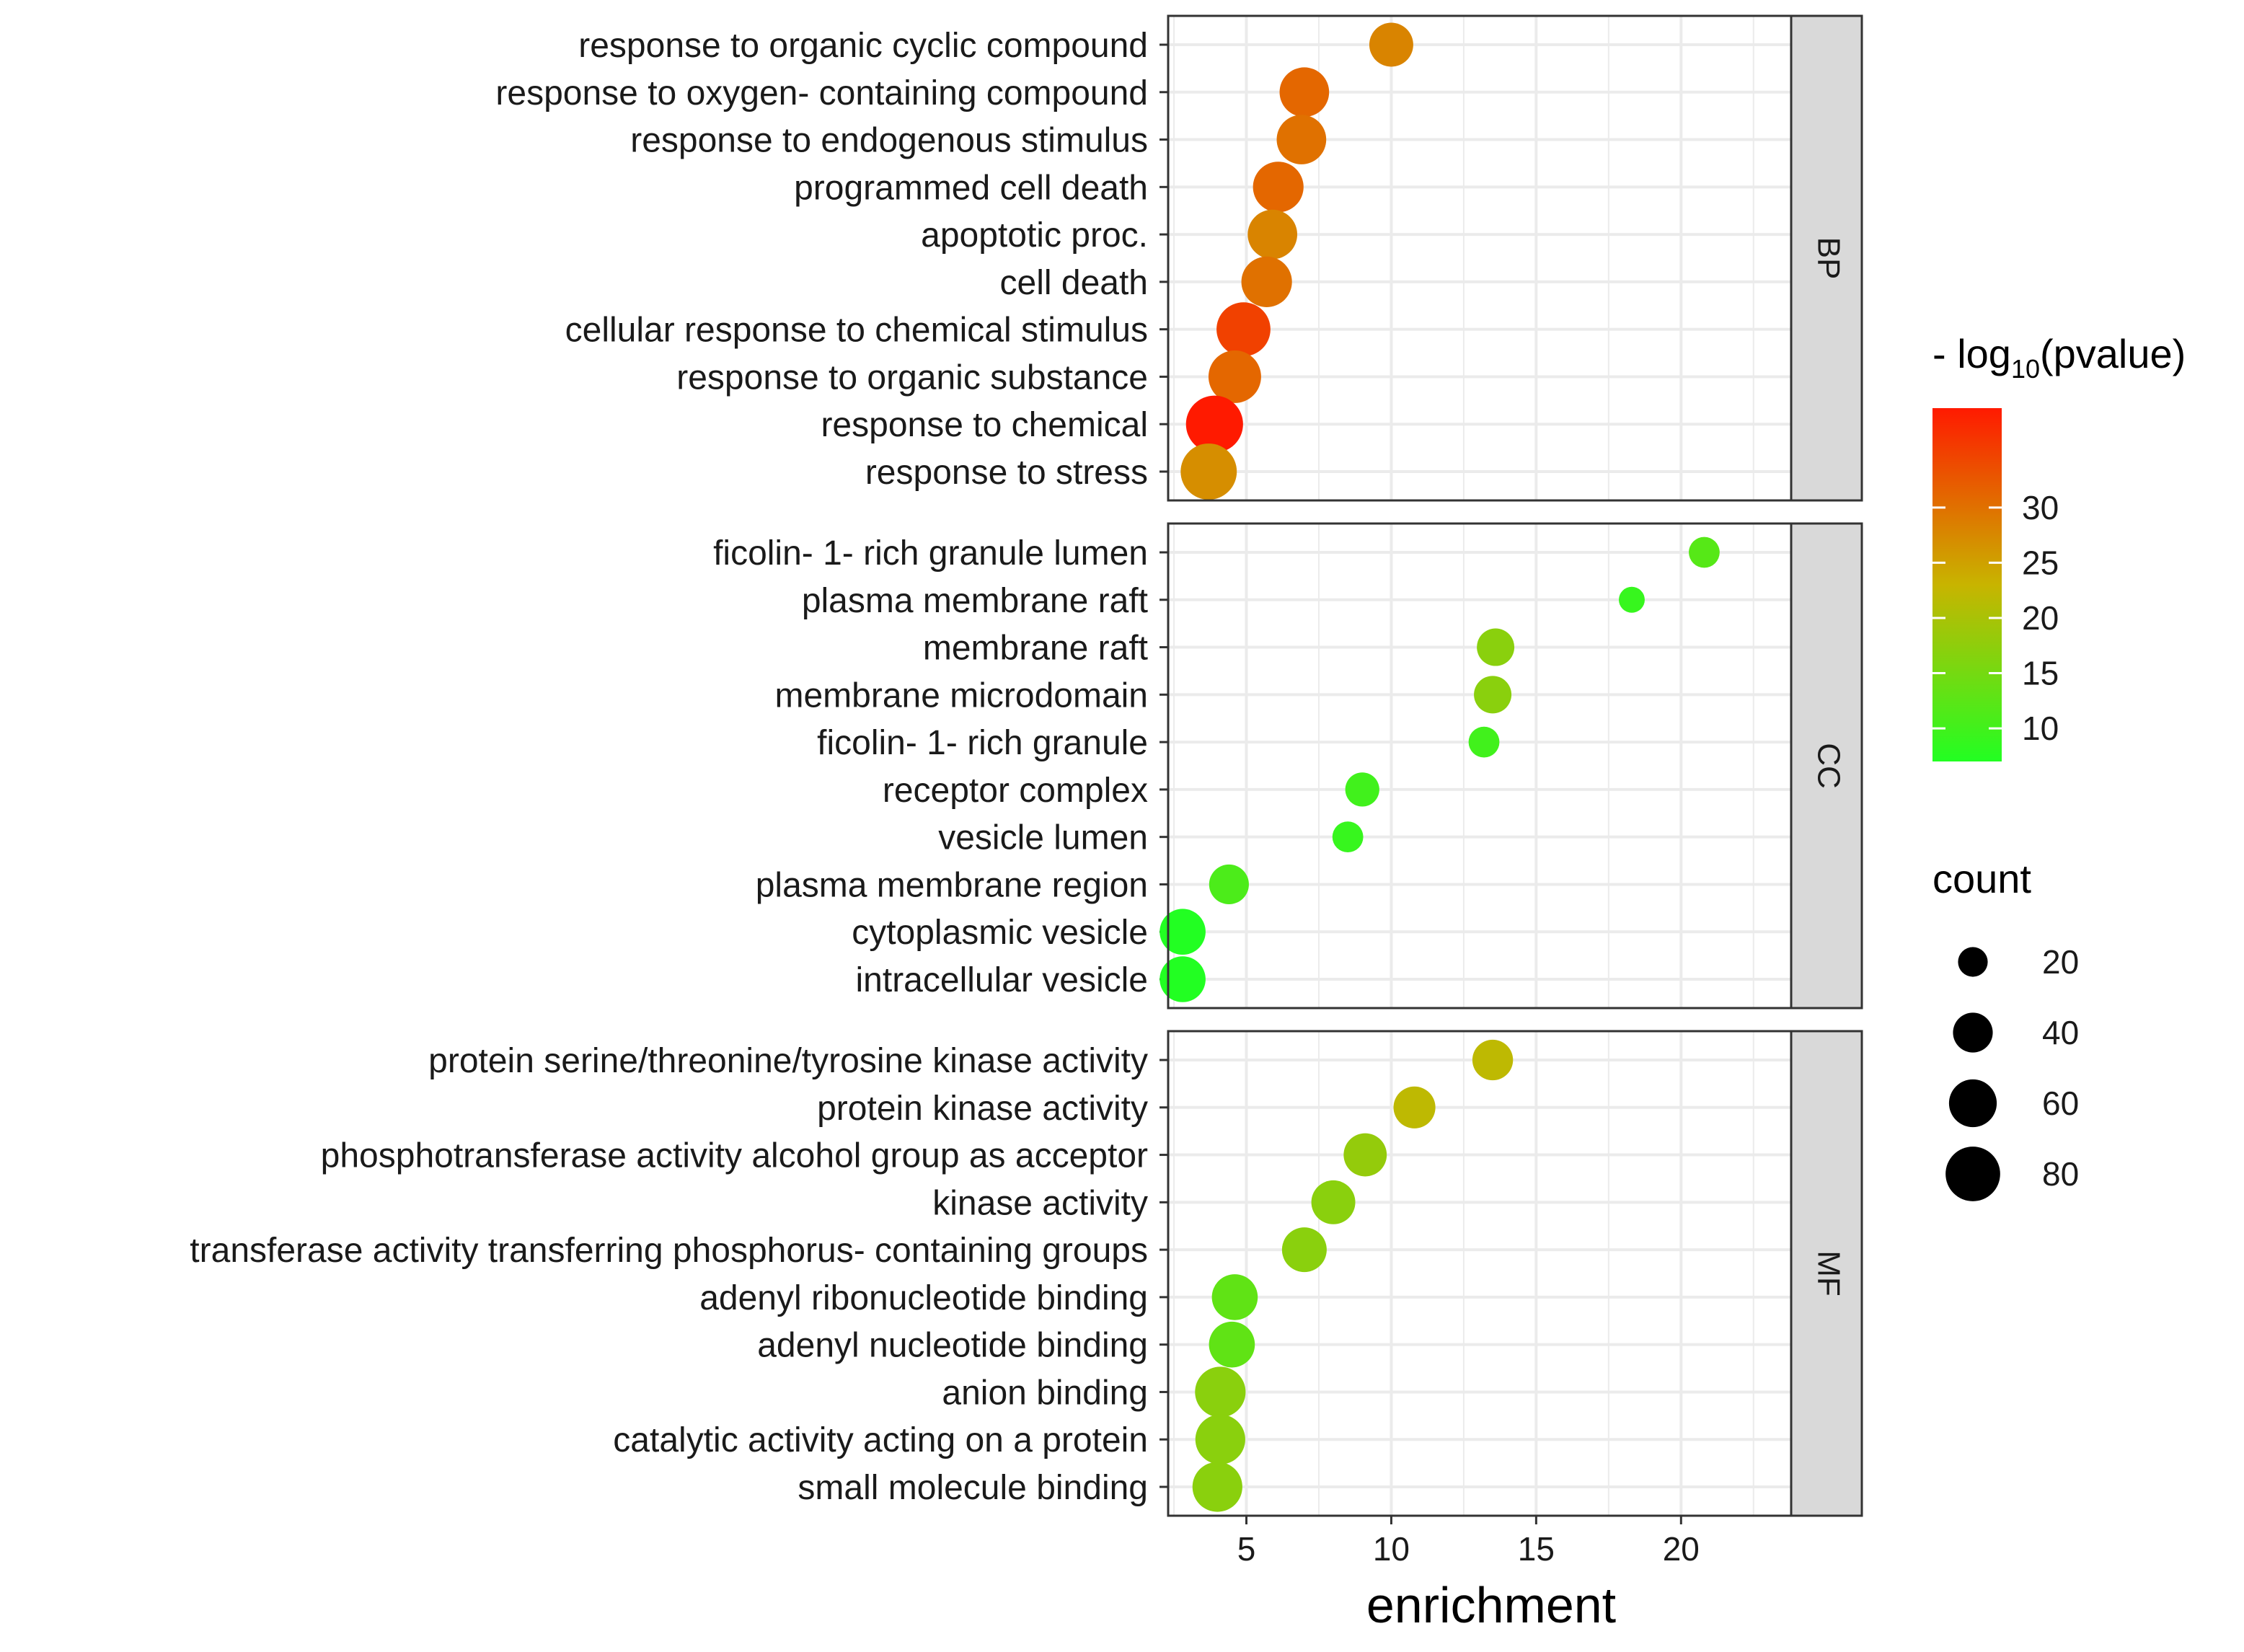 This screenshot has width=2244, height=1652. What do you see at coordinates (2040, 728) in the screenshot?
I see `color-legend-label: 10` at bounding box center [2040, 728].